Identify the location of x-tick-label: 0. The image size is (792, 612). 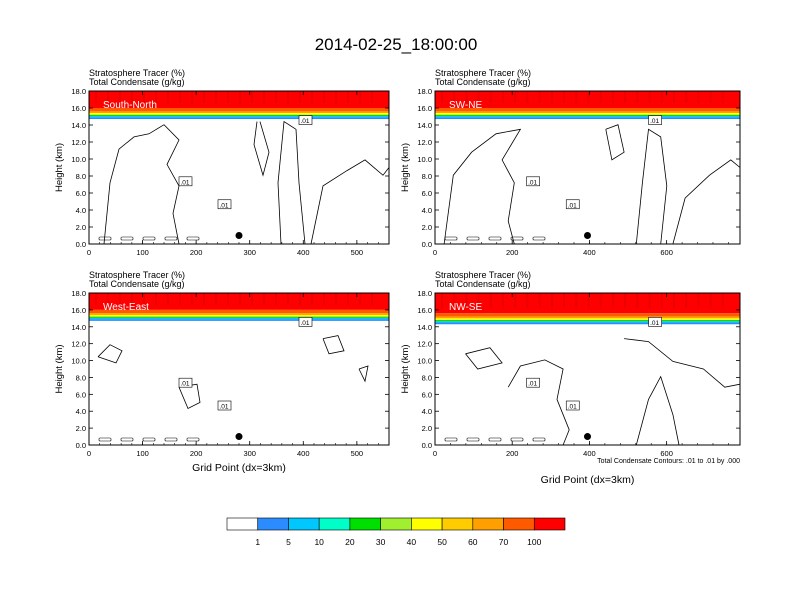
(89, 252).